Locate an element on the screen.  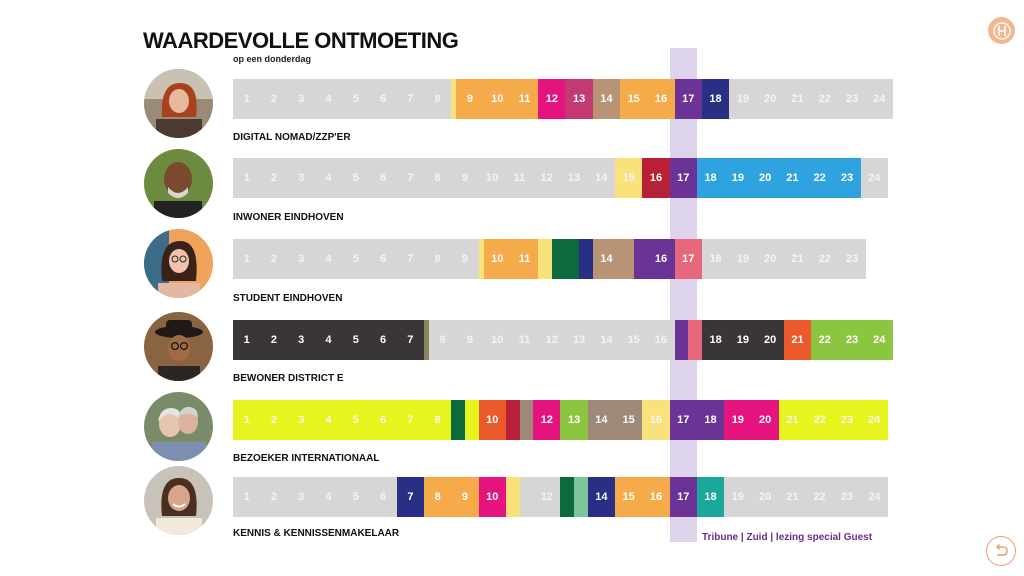
avatar-bewoner is located at coordinates (178, 346).